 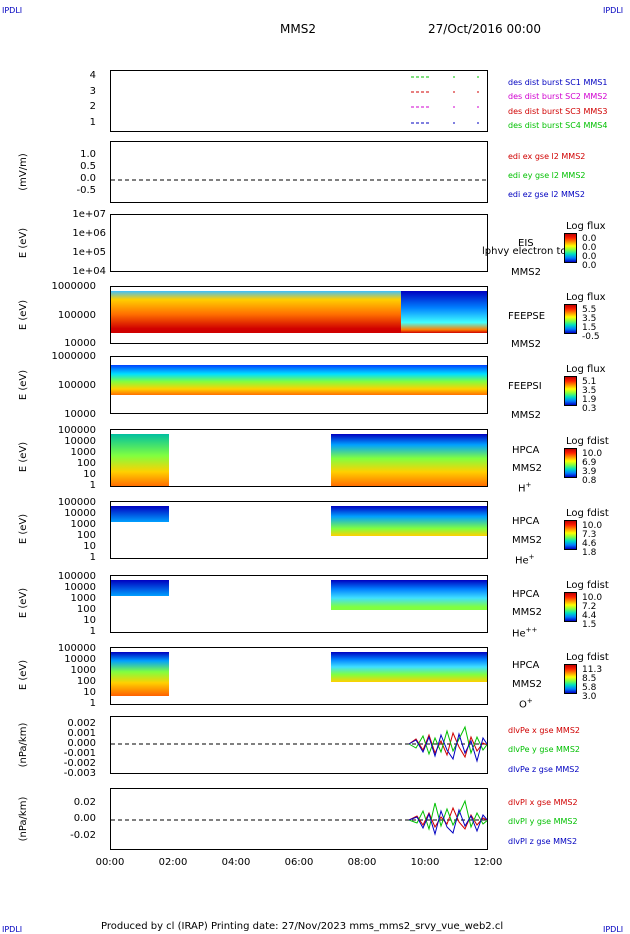 What do you see at coordinates (526, 243) in the screenshot?
I see `eis-label-instrument: EIS` at bounding box center [526, 243].